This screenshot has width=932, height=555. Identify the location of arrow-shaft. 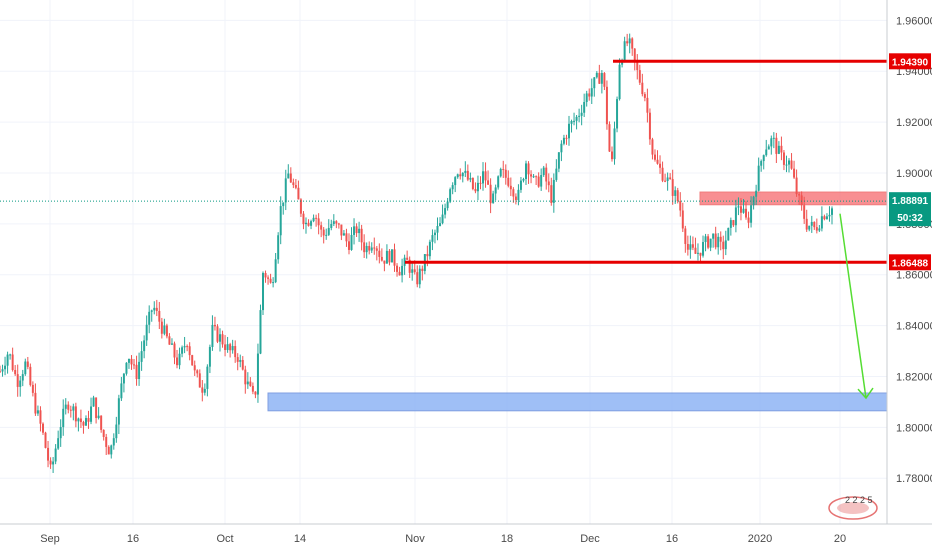
(853, 306).